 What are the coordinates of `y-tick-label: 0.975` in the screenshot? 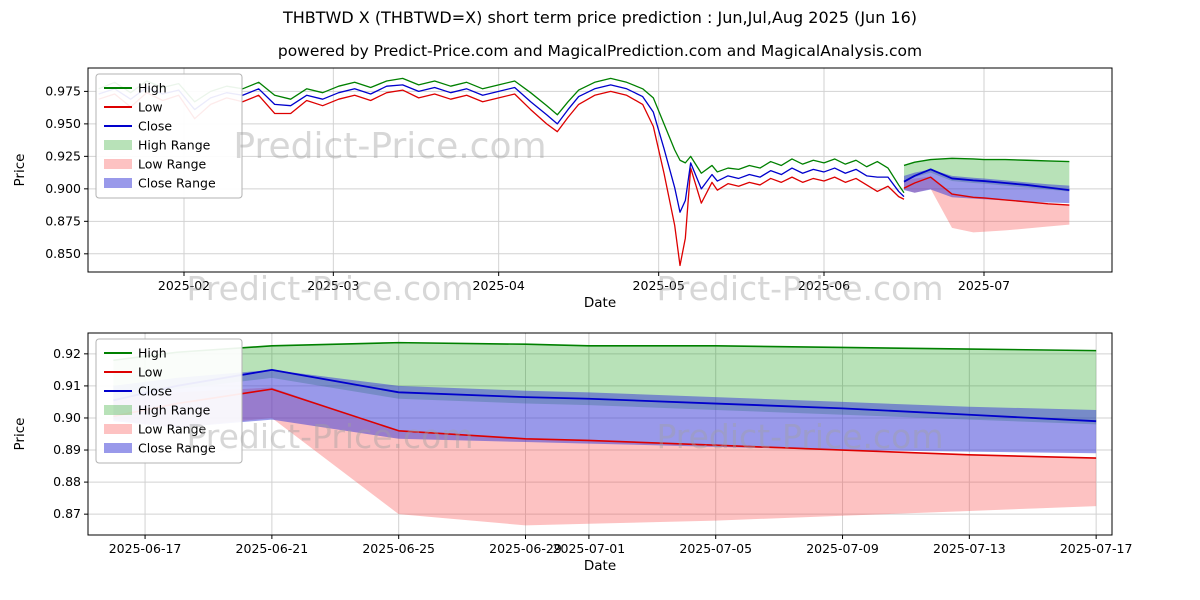 It's located at (63, 90).